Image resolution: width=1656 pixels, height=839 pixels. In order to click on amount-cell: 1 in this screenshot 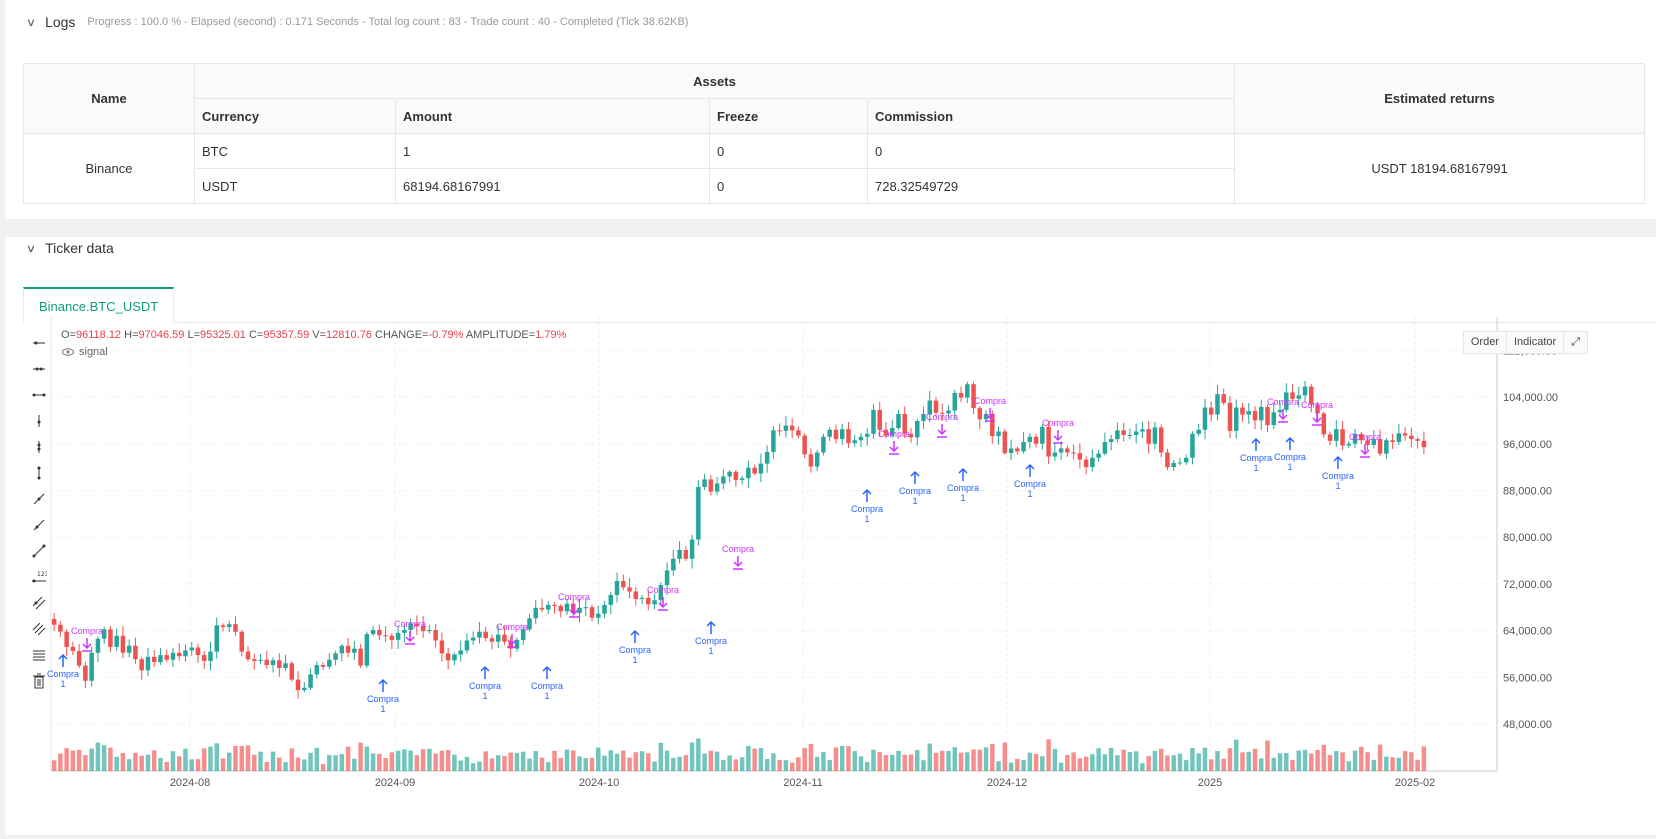, I will do `click(552, 151)`.